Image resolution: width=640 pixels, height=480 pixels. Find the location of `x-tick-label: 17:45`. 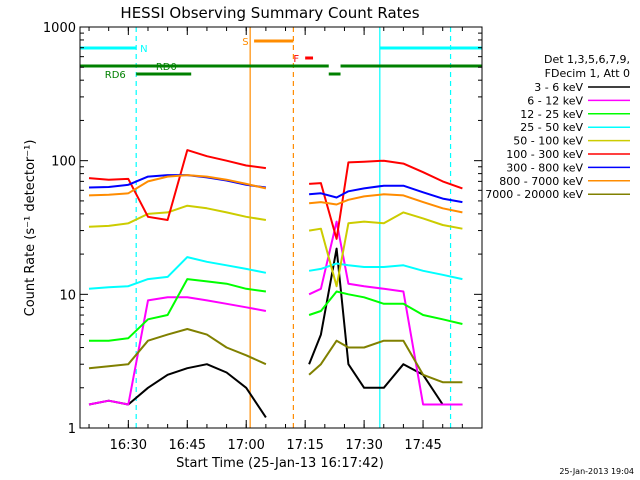

x-tick-label: 17:45 is located at coordinates (422, 445).